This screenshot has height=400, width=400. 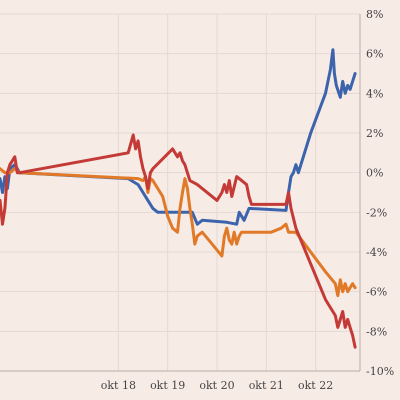 I want to click on y-tick-label: 8%, so click(x=374, y=14).